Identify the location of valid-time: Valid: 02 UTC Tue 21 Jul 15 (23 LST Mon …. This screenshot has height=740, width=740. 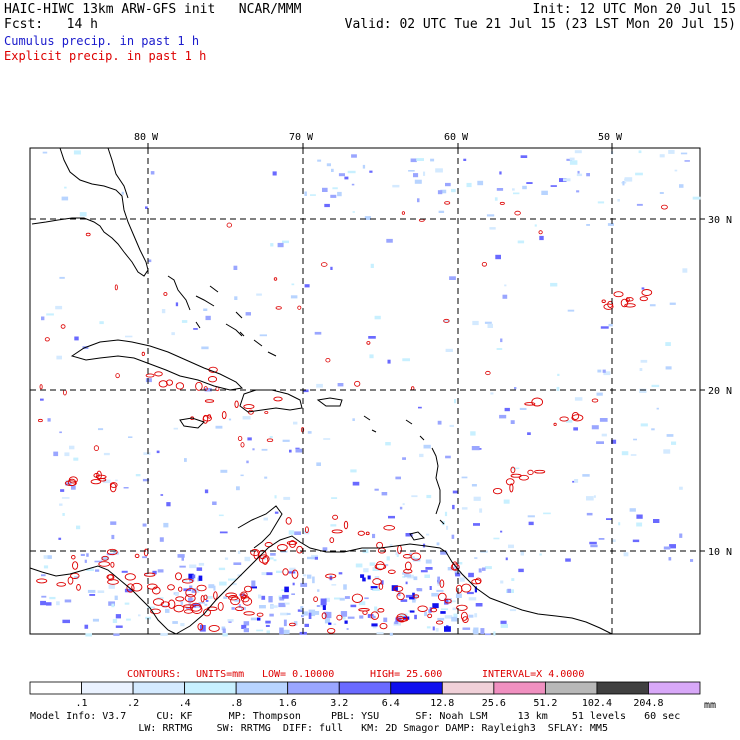
(540, 24).